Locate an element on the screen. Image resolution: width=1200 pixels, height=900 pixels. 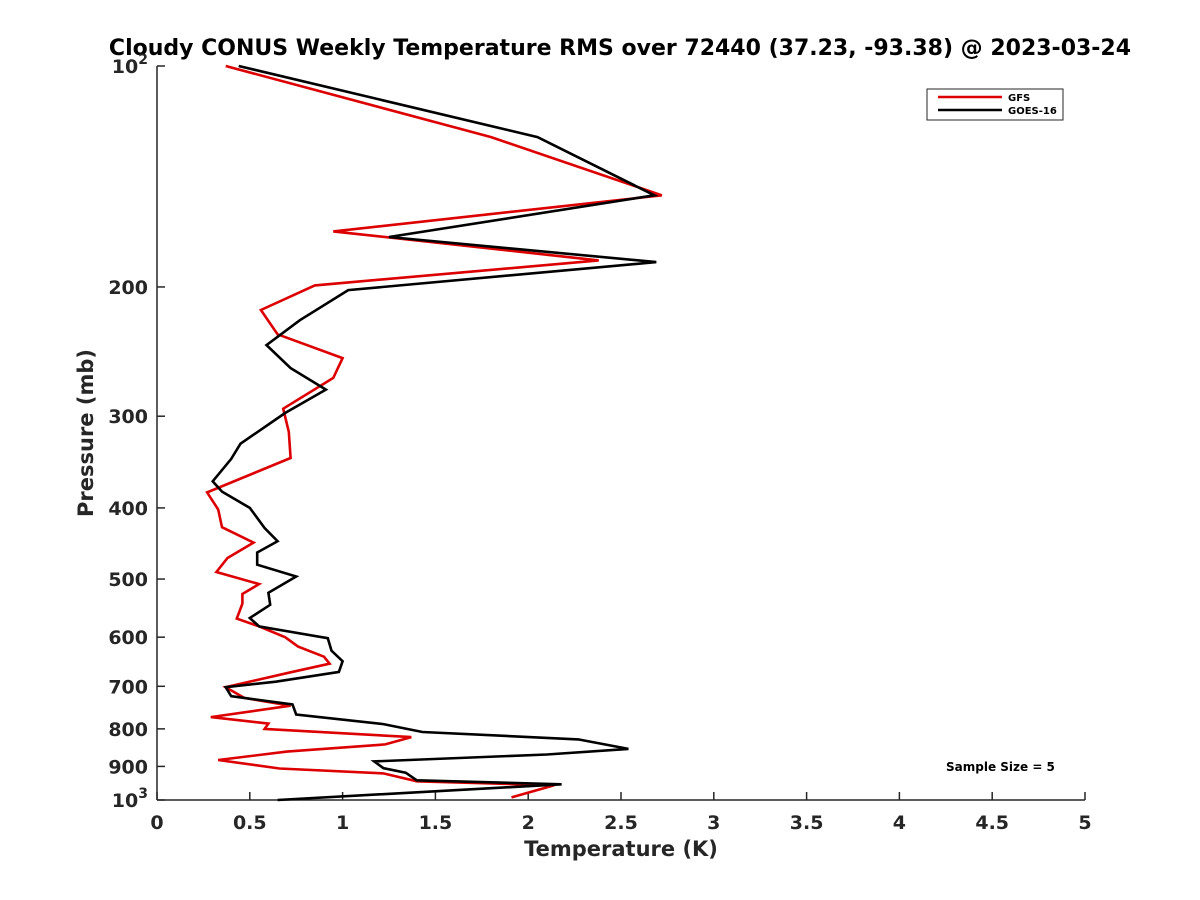
x-axis-title: Temperature (K) is located at coordinates (621, 849).